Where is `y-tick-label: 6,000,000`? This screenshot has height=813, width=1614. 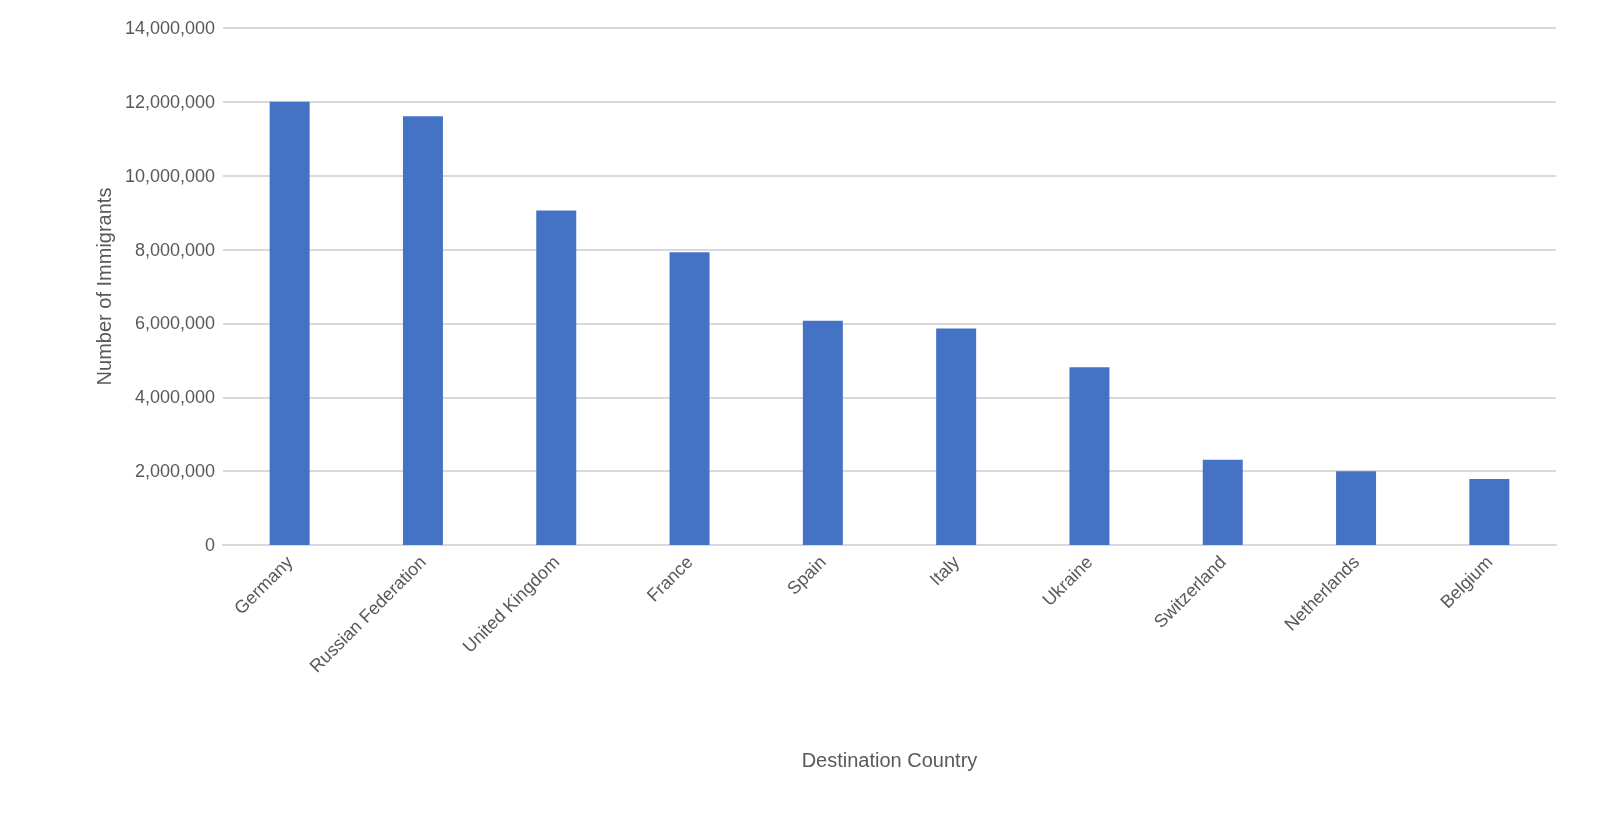
y-tick-label: 6,000,000 is located at coordinates (174, 323).